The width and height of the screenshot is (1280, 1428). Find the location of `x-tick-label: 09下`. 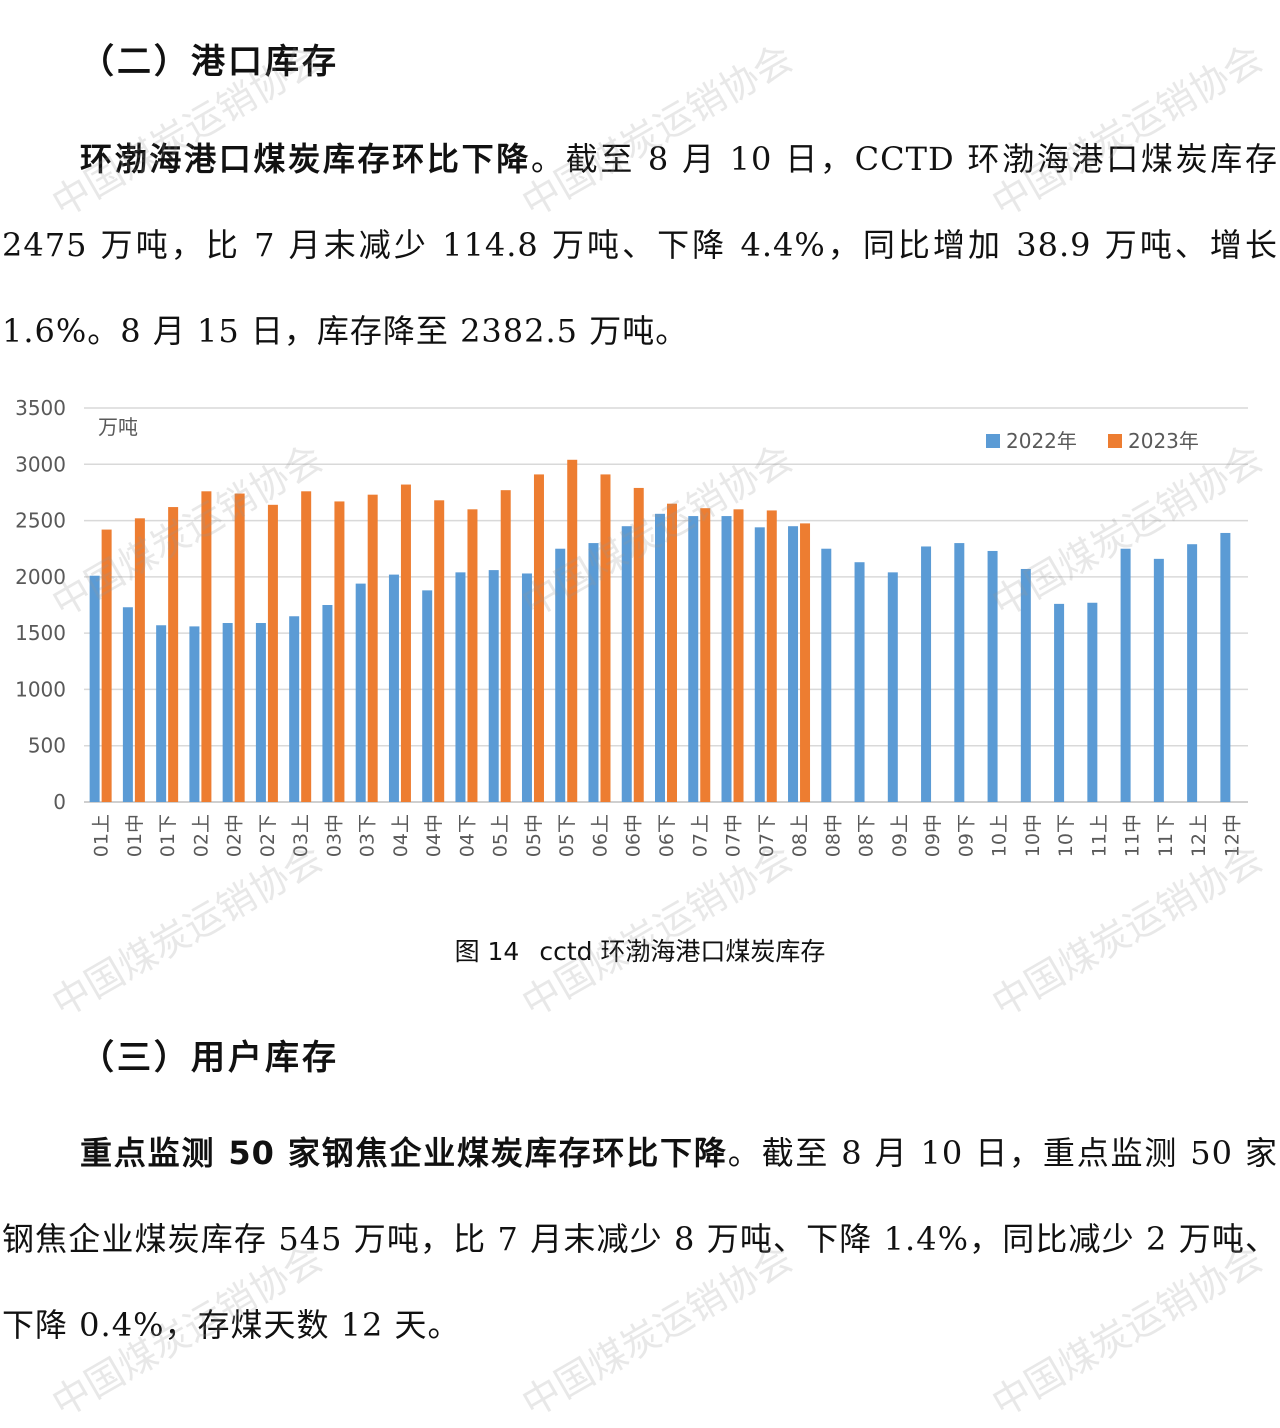

x-tick-label: 09下 is located at coordinates (966, 835).